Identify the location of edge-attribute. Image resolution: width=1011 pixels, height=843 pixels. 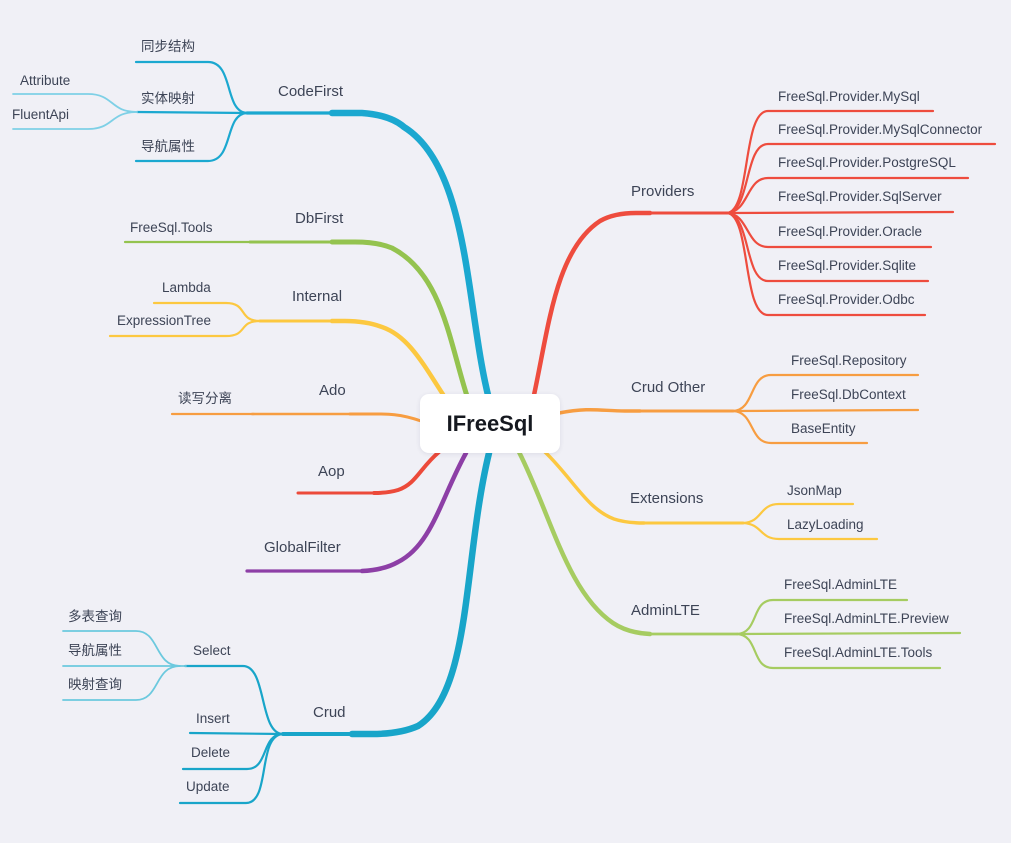
(75, 103).